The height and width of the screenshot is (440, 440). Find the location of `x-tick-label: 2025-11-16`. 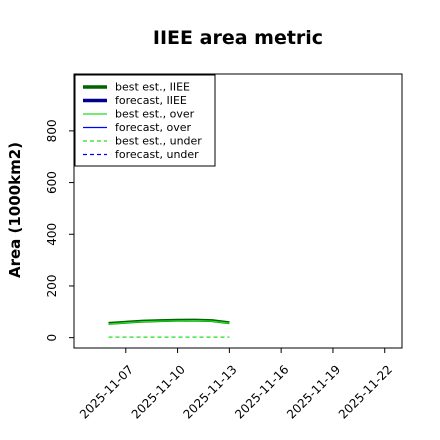

x-tick-label: 2025-11-16 is located at coordinates (261, 391).